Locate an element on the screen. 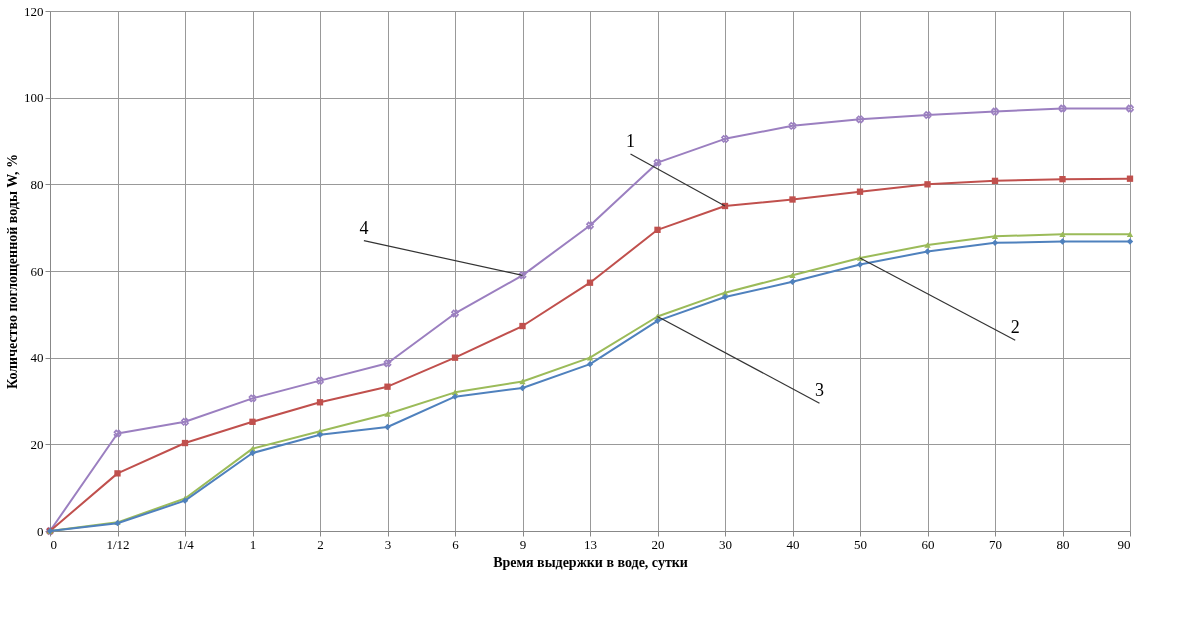 The height and width of the screenshot is (623, 1202). y-tick-label: 120 is located at coordinates (34, 11).